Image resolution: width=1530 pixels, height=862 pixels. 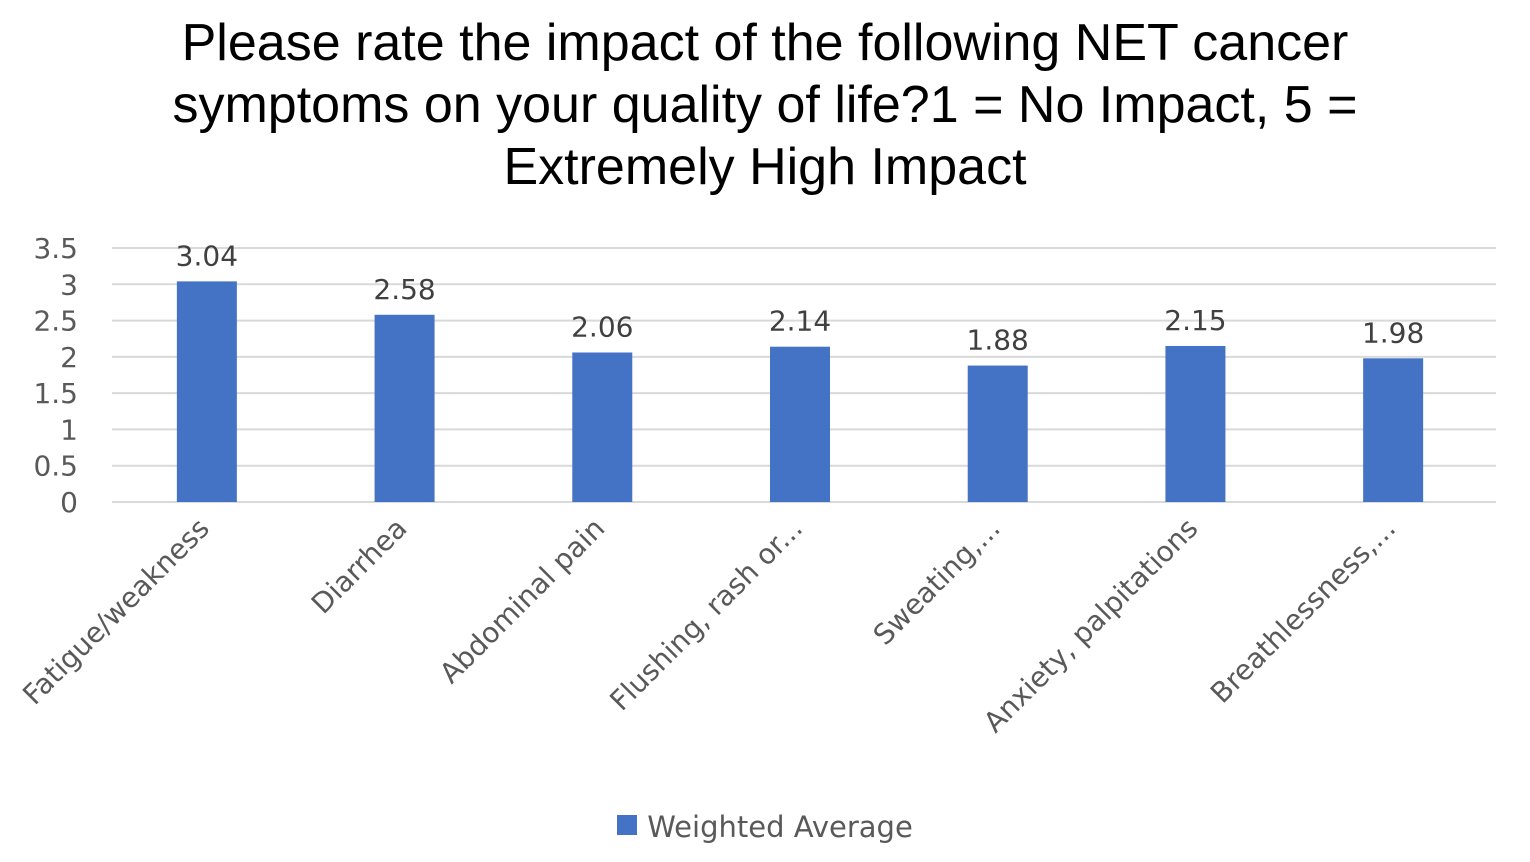 I want to click on y-tick-label-5: 2.5, so click(x=55, y=321).